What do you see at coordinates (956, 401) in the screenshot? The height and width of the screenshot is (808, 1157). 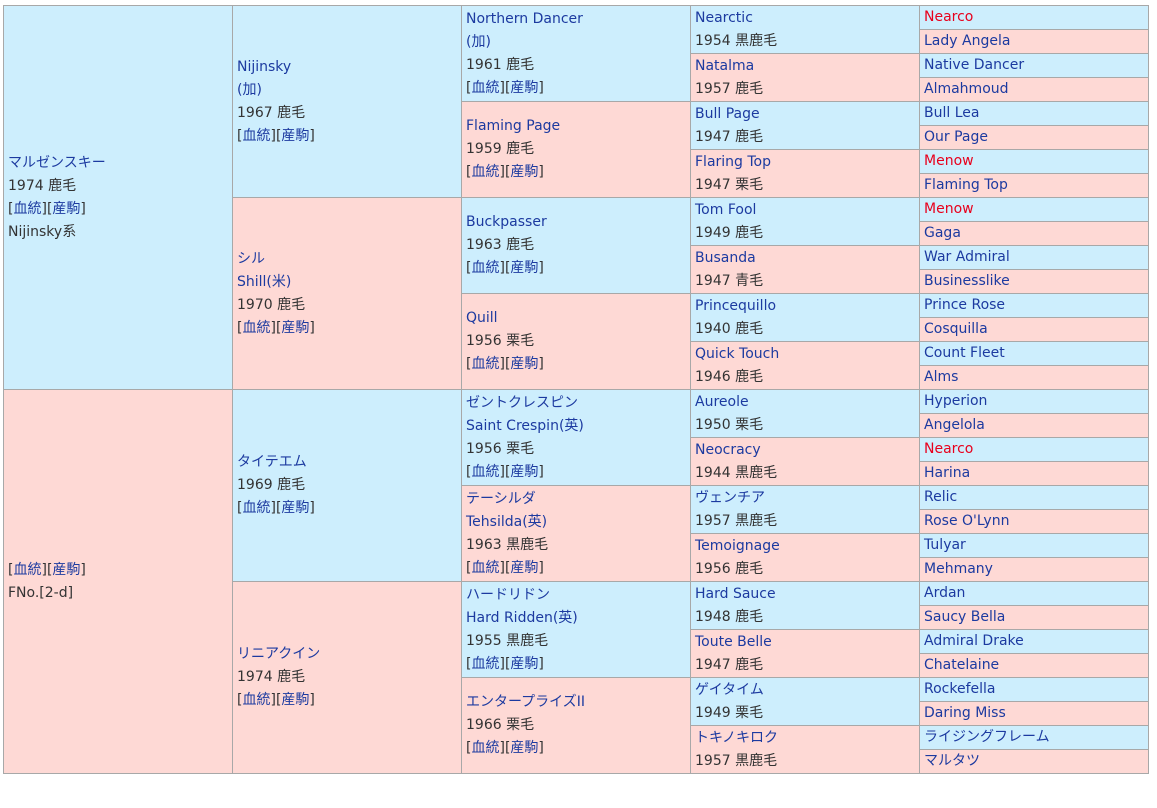 I see `horse-name-link: Hyperion` at bounding box center [956, 401].